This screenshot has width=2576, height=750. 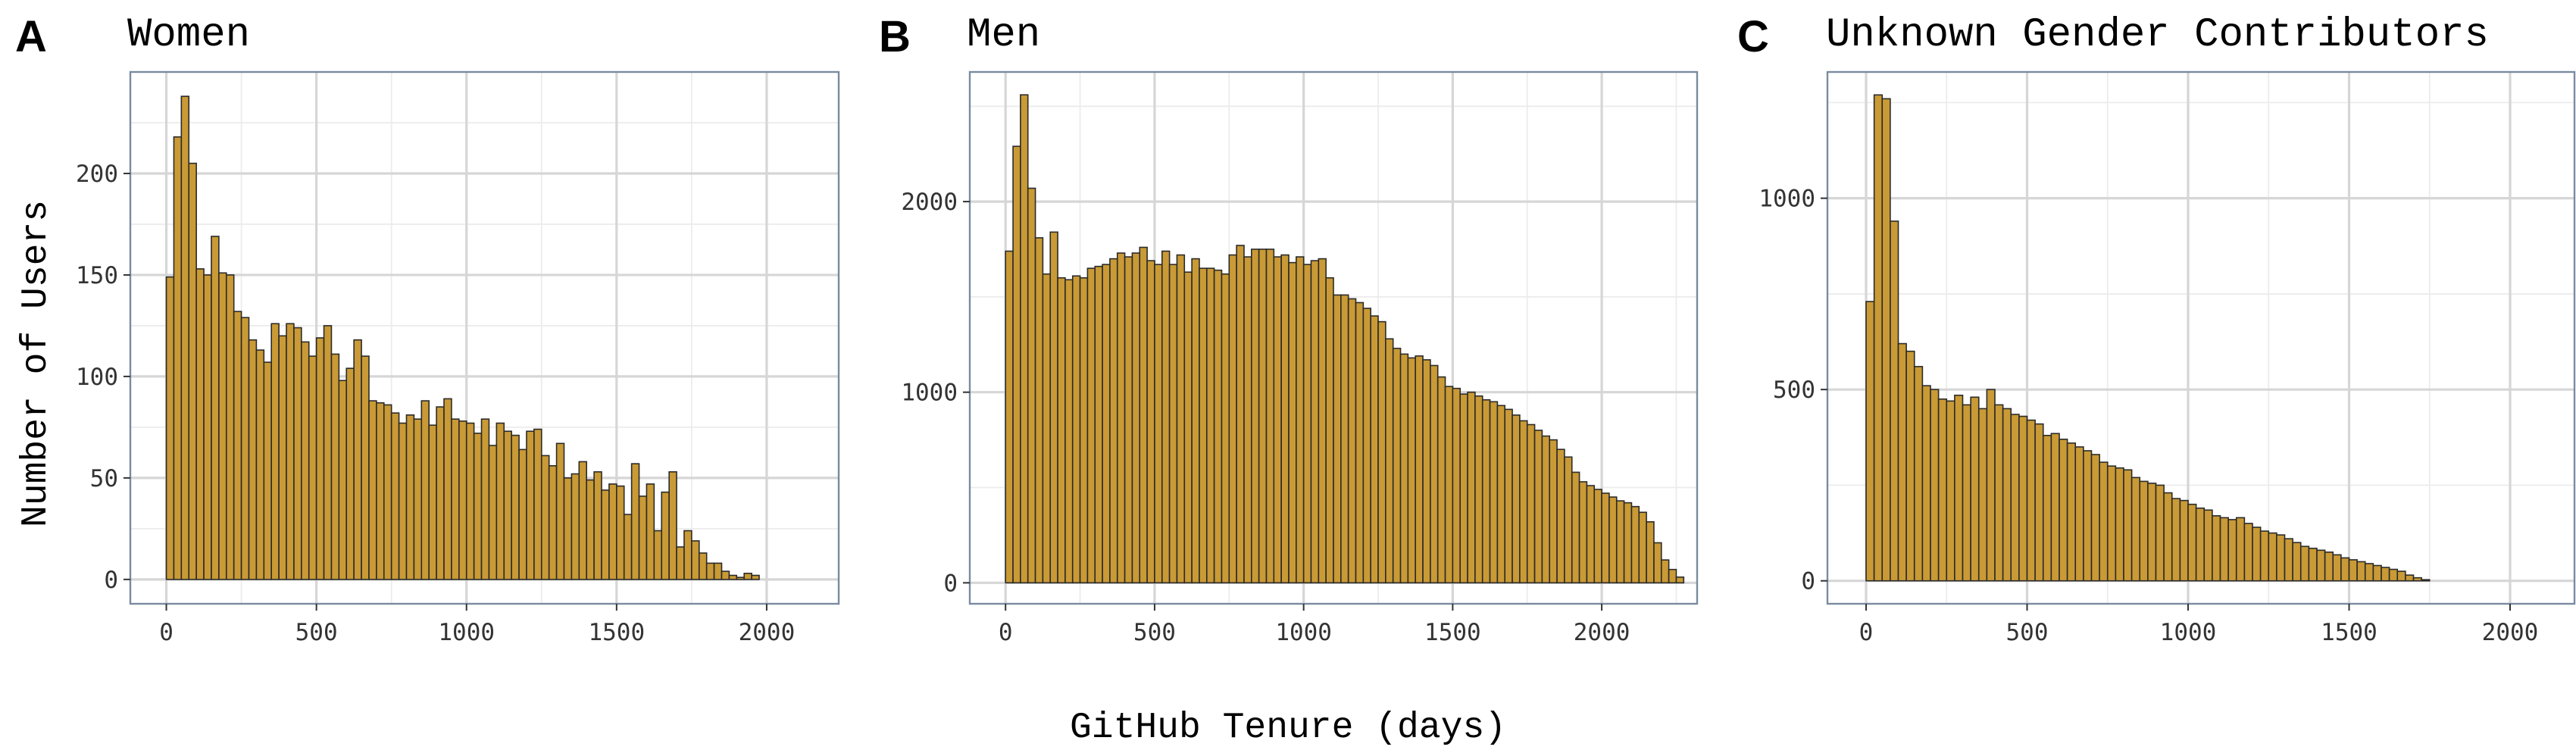 I want to click on panel-title: Unknown Gender Contributors, so click(x=2157, y=35).